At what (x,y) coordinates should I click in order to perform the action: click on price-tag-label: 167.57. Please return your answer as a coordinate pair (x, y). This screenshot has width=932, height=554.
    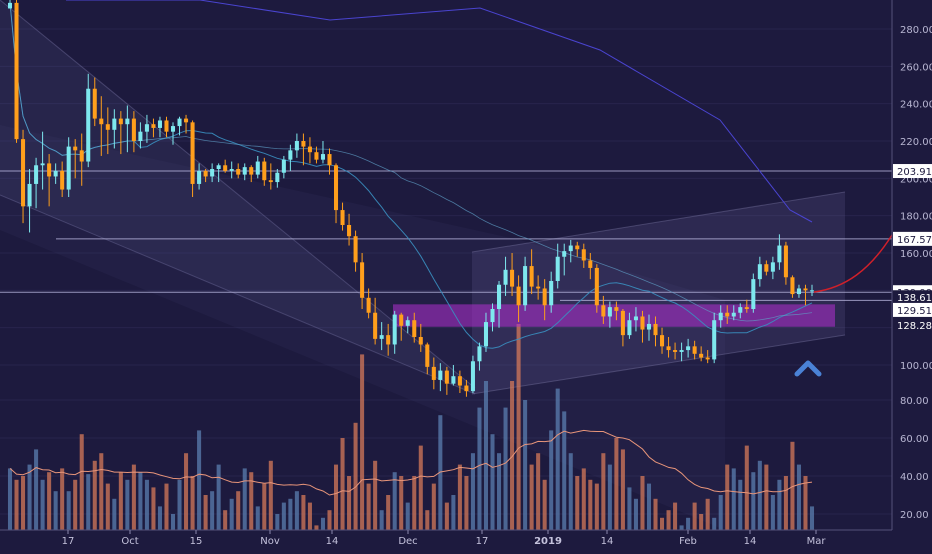
    Looking at the image, I should click on (914, 240).